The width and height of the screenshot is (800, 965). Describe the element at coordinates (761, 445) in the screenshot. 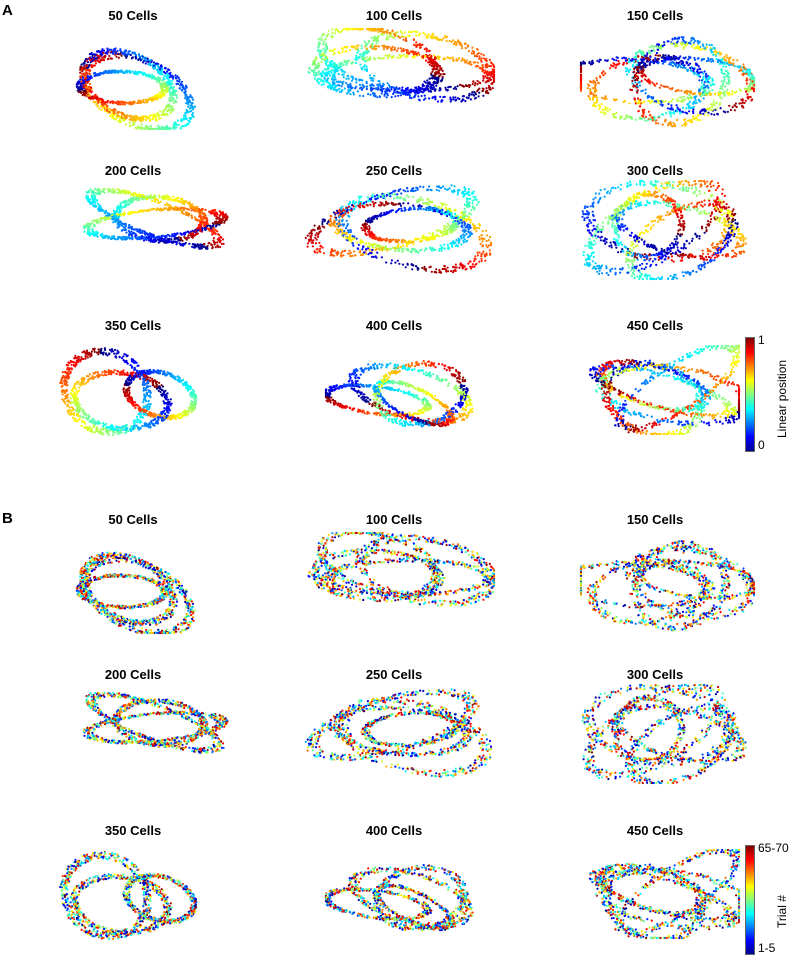

I see `panel-a-colorbar-min: 0` at that location.